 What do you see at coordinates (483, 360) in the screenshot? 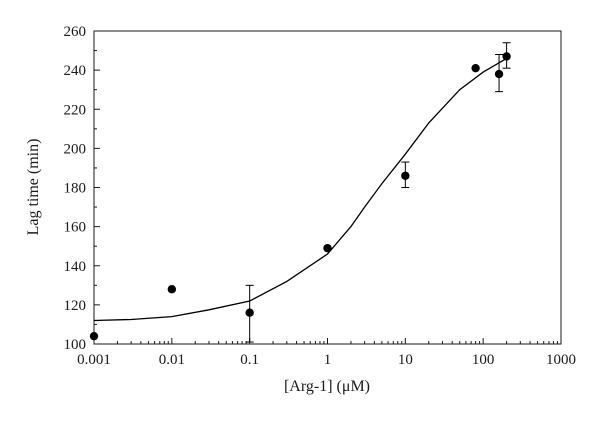
I see `x-tick-label: 100` at bounding box center [483, 360].